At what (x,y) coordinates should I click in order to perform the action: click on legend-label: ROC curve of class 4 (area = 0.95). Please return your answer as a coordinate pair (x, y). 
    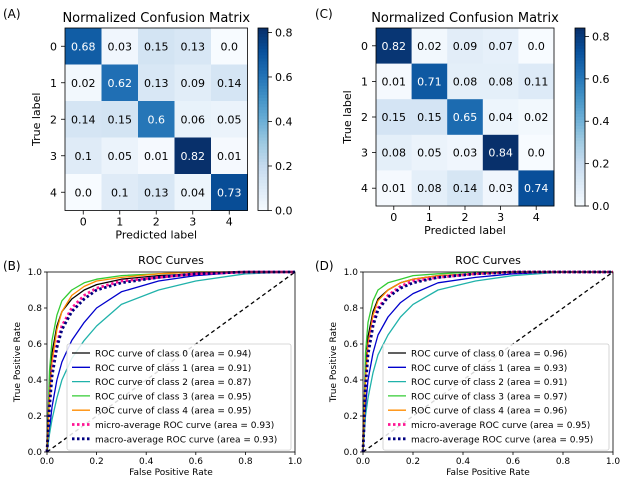
    Looking at the image, I should click on (173, 412).